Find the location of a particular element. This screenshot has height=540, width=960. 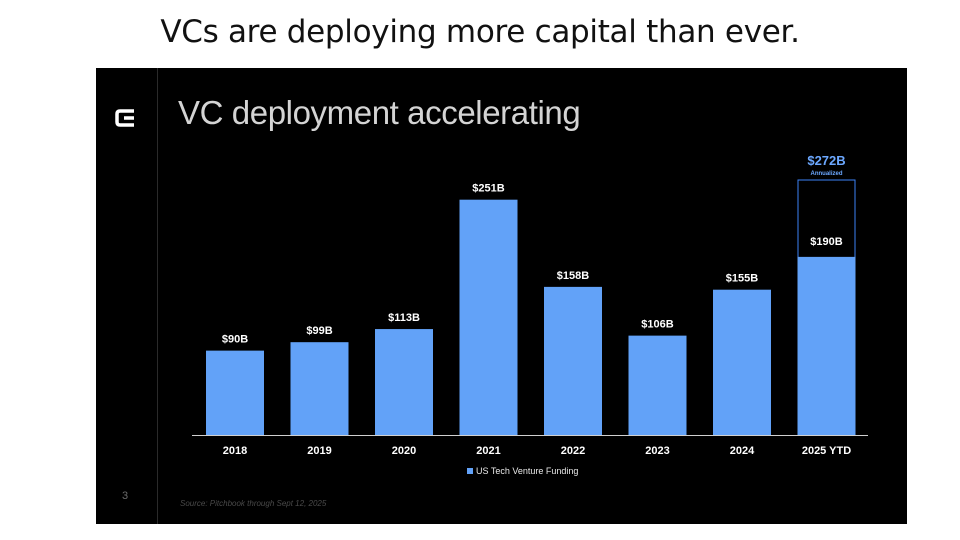

bar-value-label: $155B is located at coordinates (742, 279).